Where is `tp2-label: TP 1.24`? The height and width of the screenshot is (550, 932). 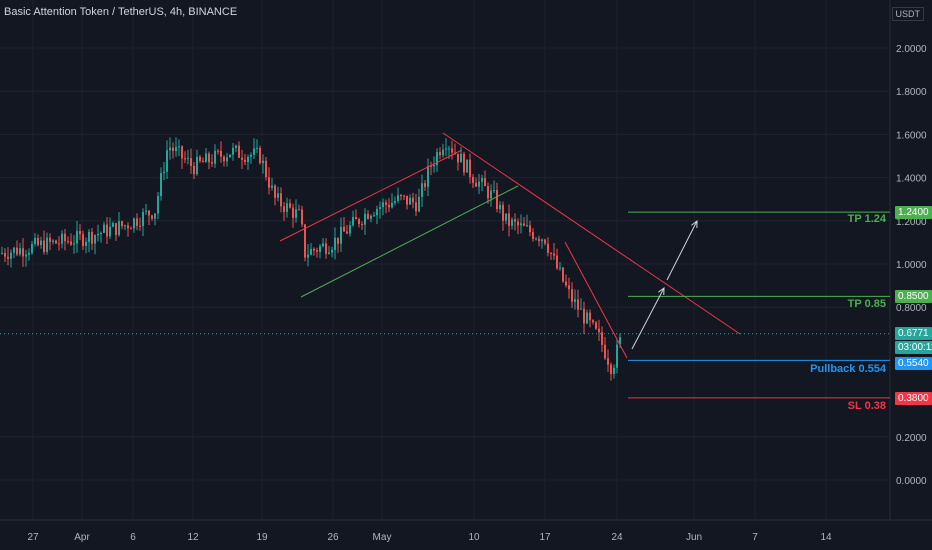 tp2-label: TP 1.24 is located at coordinates (866, 219).